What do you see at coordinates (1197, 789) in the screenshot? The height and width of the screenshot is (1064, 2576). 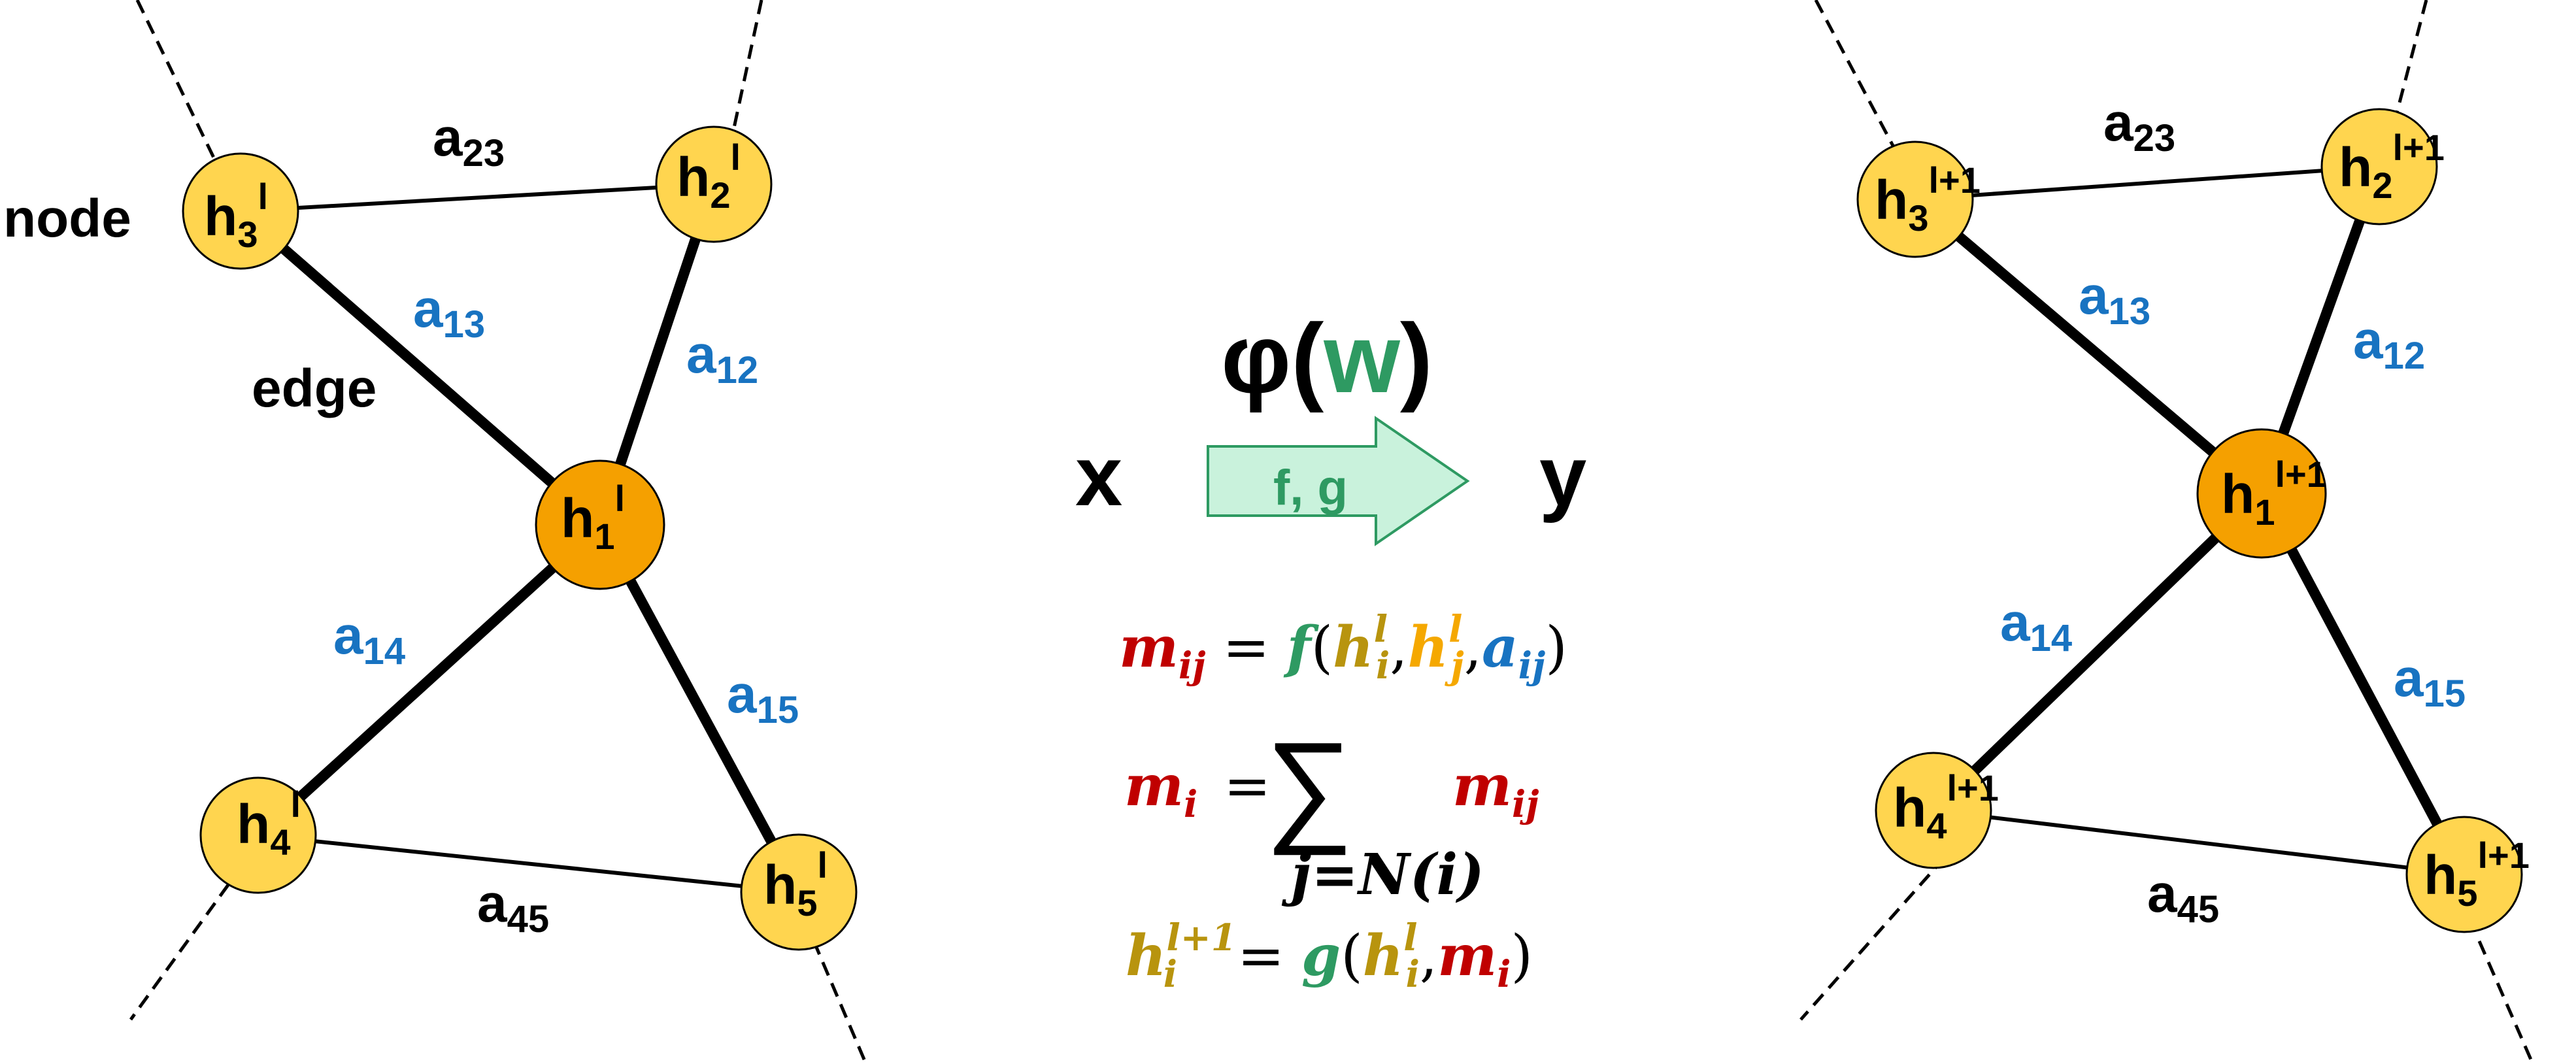 I see `equation-aggregate: mi =` at bounding box center [1197, 789].